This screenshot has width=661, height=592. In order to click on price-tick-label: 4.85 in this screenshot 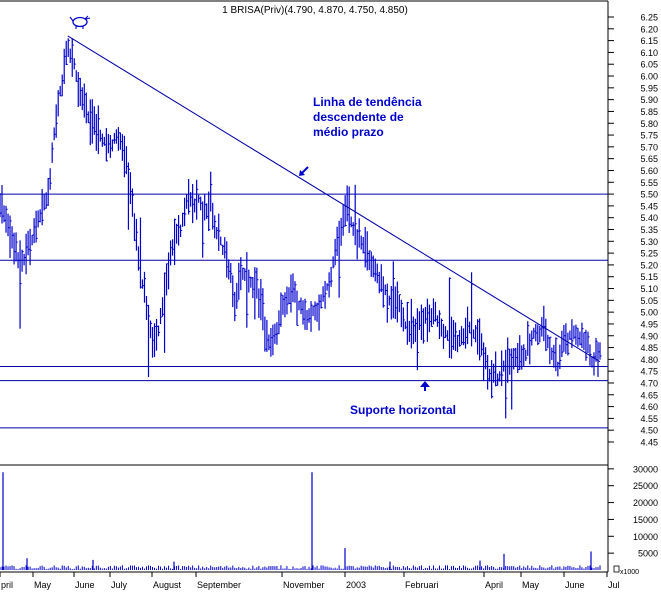, I will do `click(649, 348)`.